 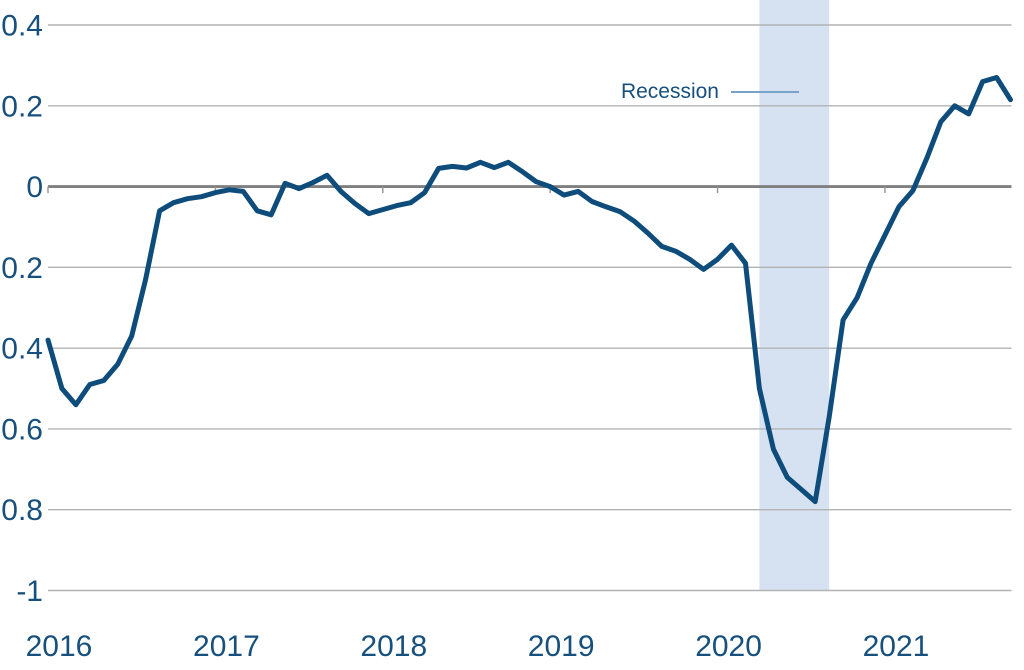 What do you see at coordinates (22, 26) in the screenshot?
I see `y-axis-label: 0.4` at bounding box center [22, 26].